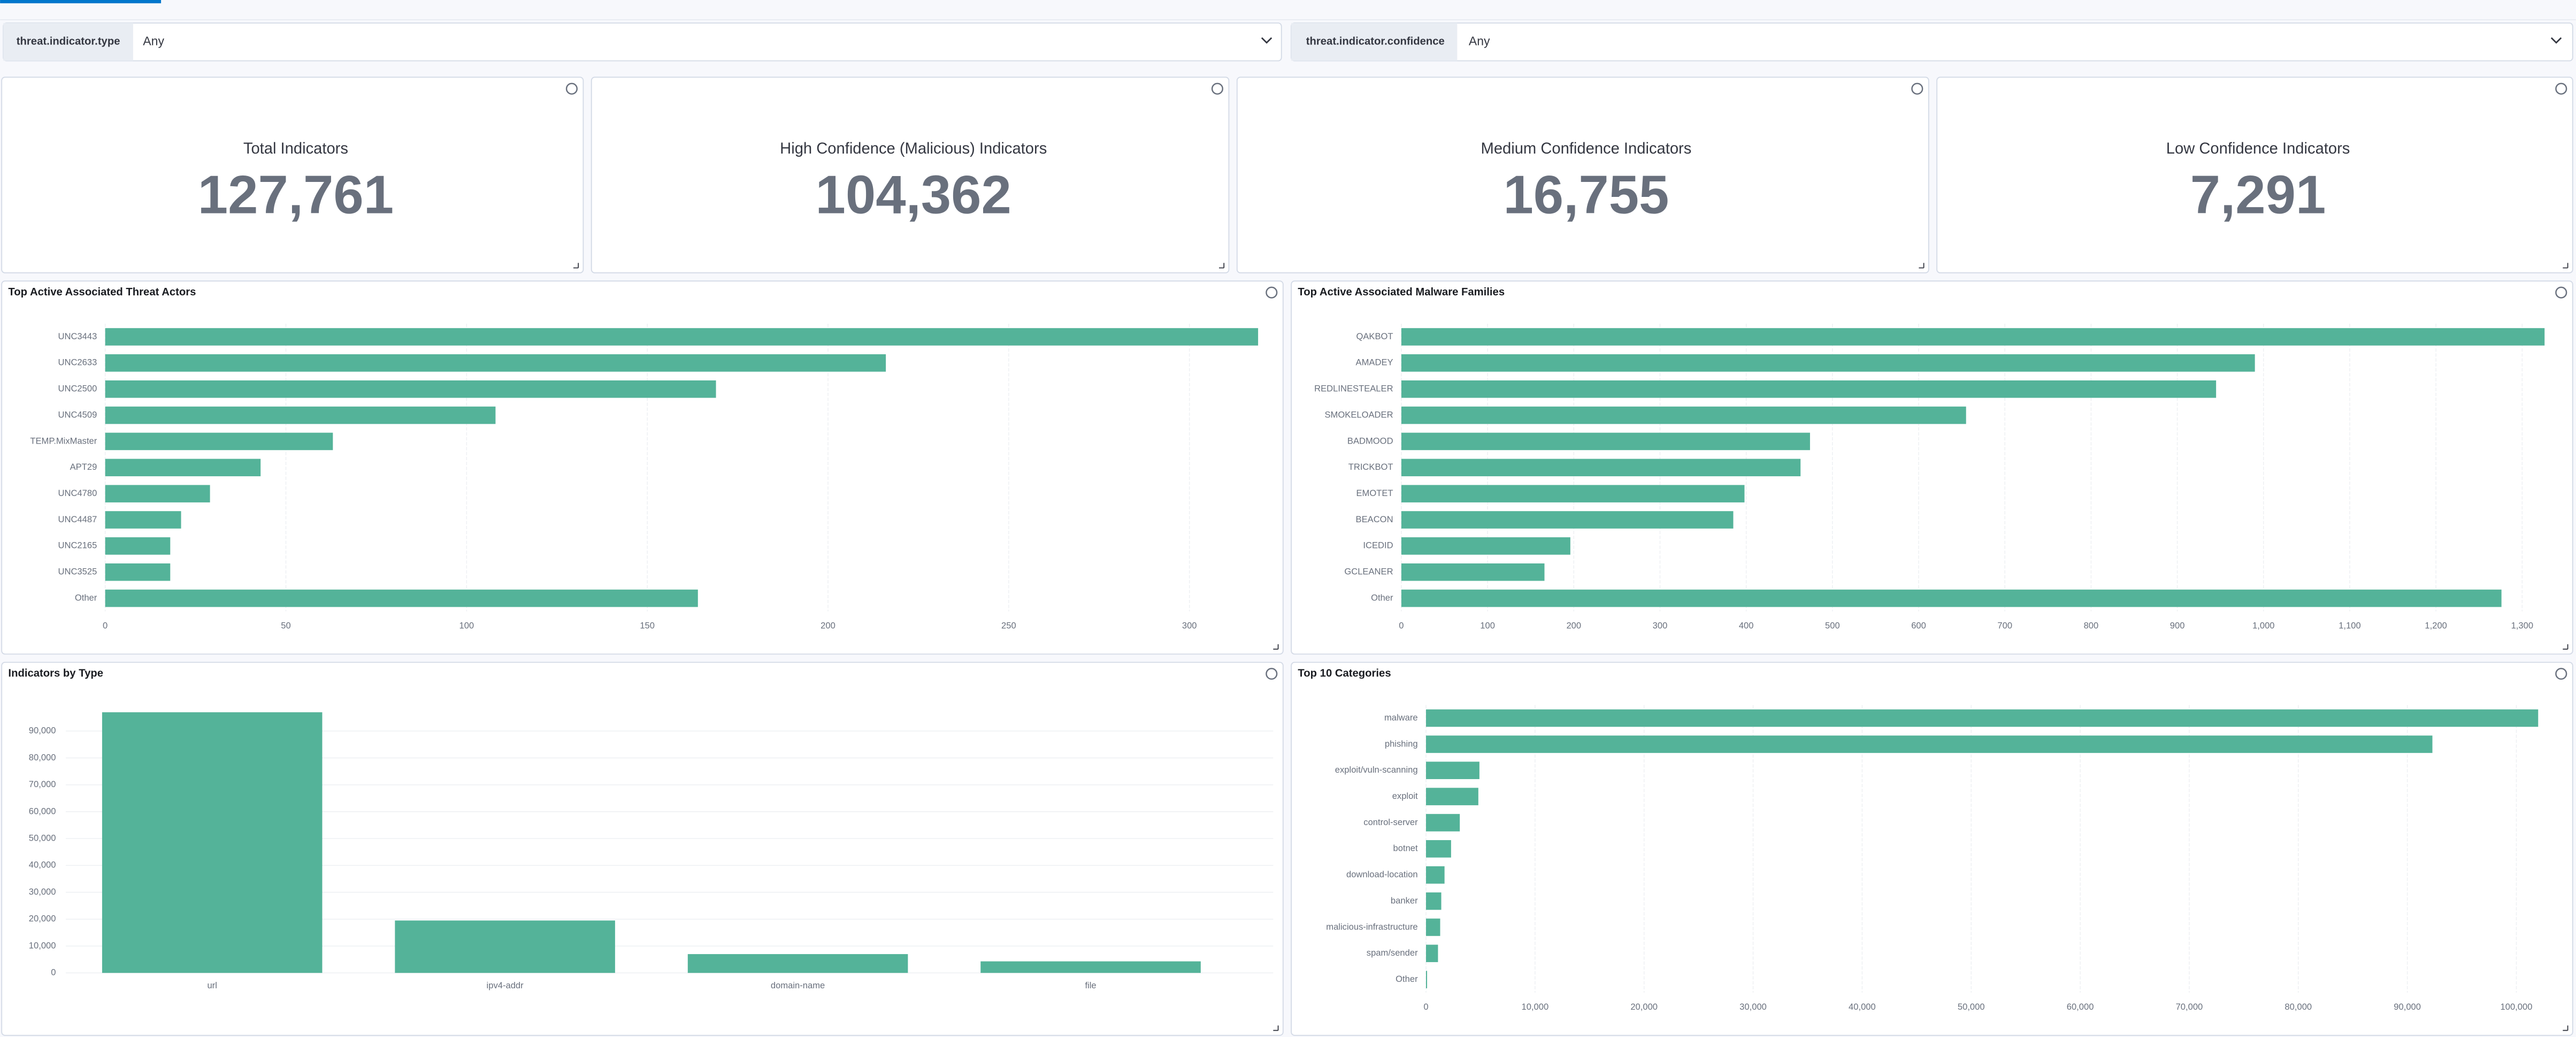 The width and height of the screenshot is (2576, 1037). What do you see at coordinates (1971, 1007) in the screenshot?
I see `x-tick-label: 50,000` at bounding box center [1971, 1007].